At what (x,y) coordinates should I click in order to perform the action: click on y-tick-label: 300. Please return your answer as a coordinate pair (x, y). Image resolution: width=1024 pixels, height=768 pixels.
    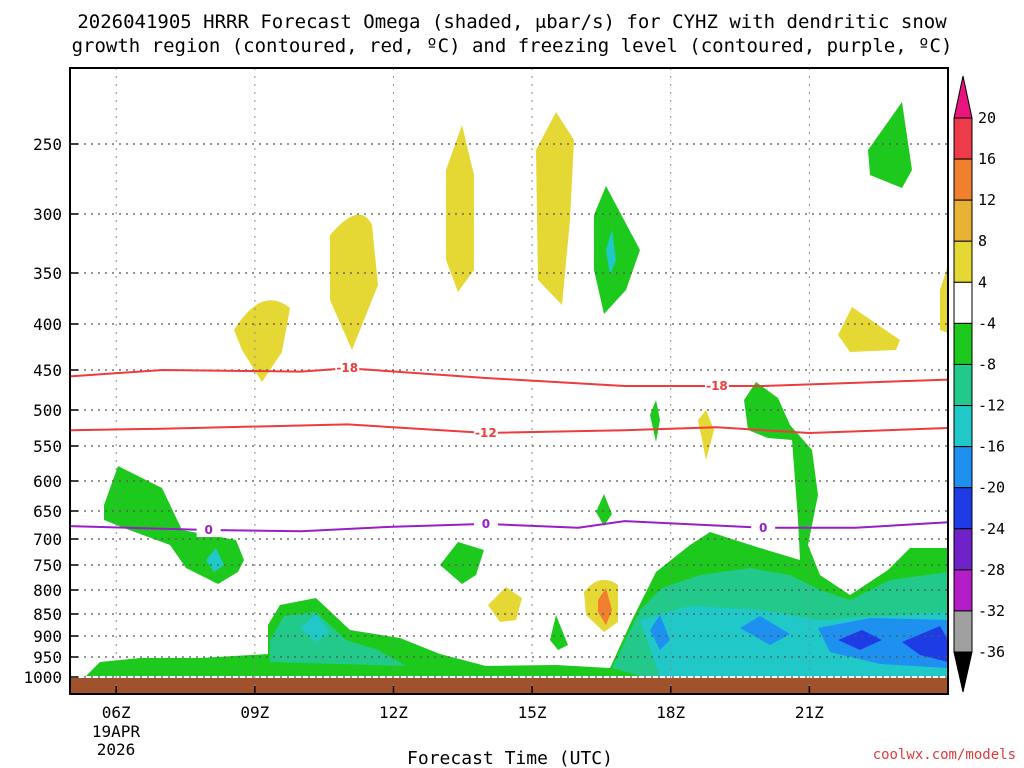
    Looking at the image, I should click on (47, 214).